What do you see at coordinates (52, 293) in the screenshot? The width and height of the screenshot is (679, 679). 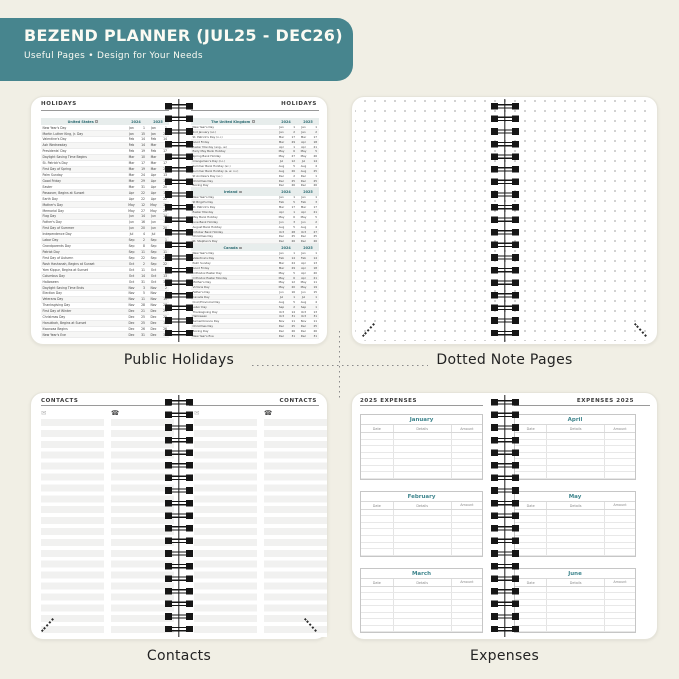 I see `holiday-name: Election Day` at bounding box center [52, 293].